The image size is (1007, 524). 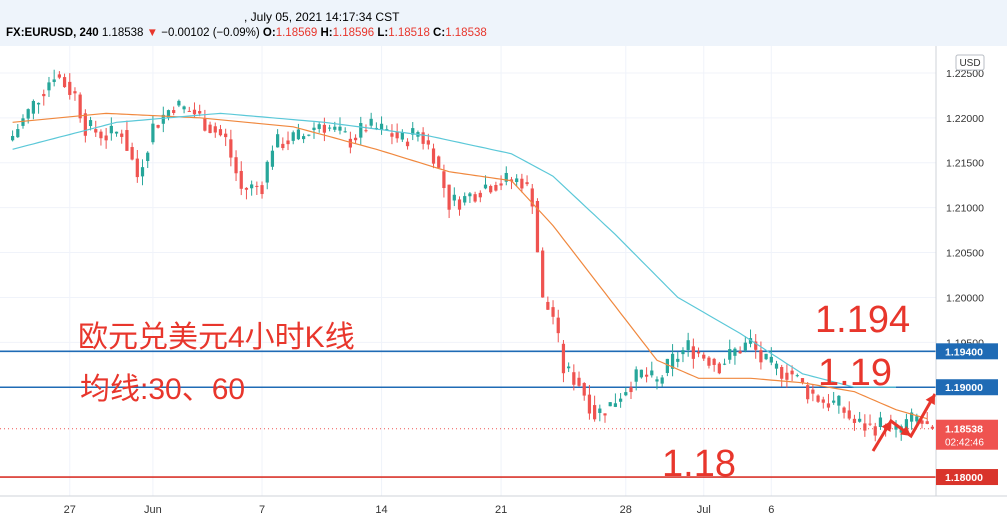 I want to click on annotation-1194: 1.194, so click(x=863, y=320).